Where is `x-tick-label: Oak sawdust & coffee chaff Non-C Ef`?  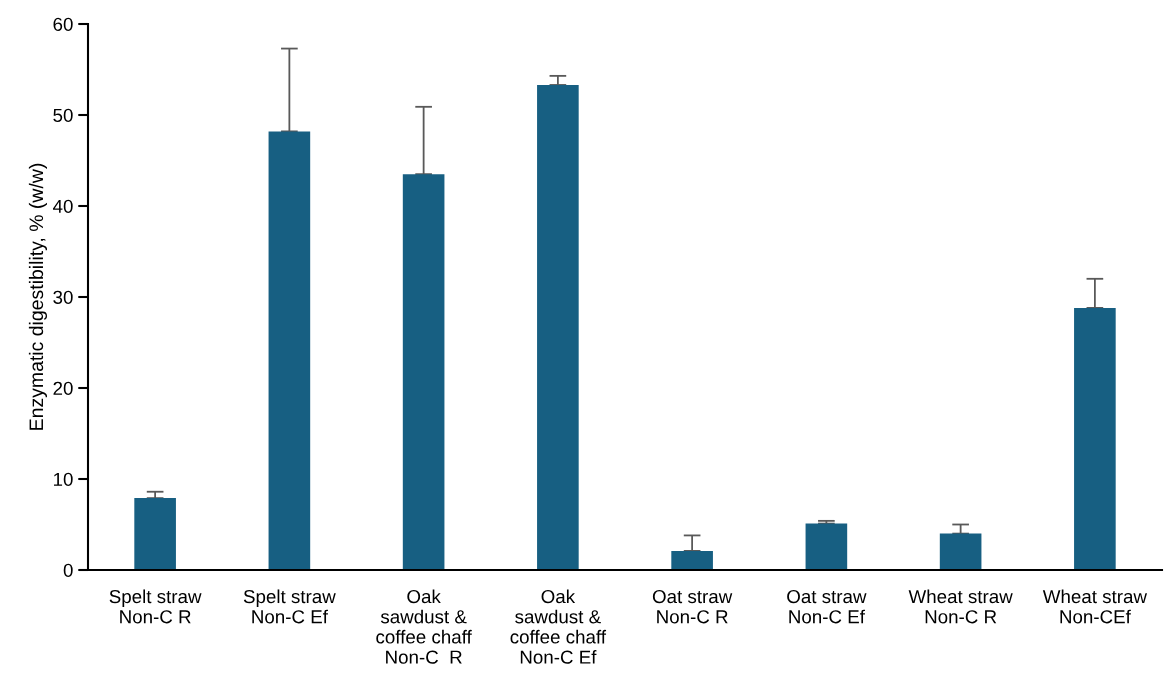
x-tick-label: Oak sawdust & coffee chaff Non-C Ef is located at coordinates (558, 626).